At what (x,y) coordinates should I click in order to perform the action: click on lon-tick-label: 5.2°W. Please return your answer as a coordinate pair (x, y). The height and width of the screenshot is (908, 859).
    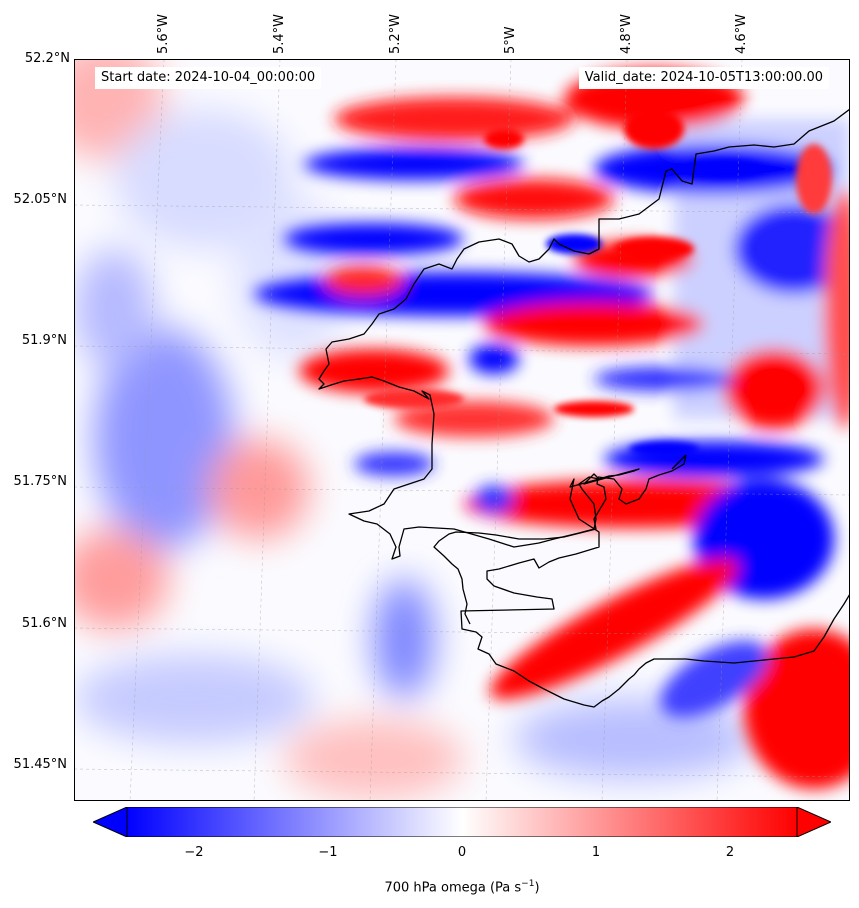
    Looking at the image, I should click on (395, 33).